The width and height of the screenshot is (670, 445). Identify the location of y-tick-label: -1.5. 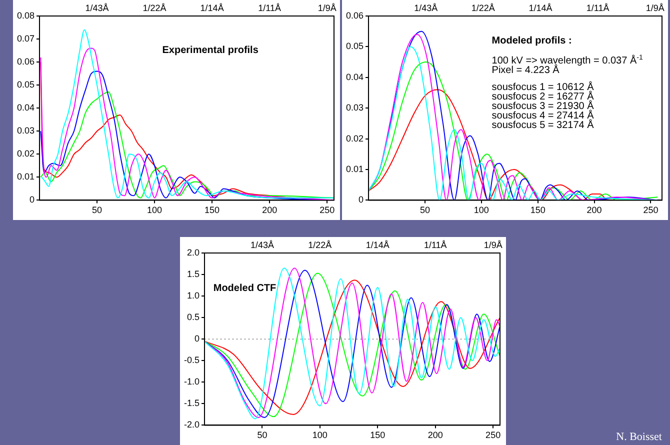
(192, 403).